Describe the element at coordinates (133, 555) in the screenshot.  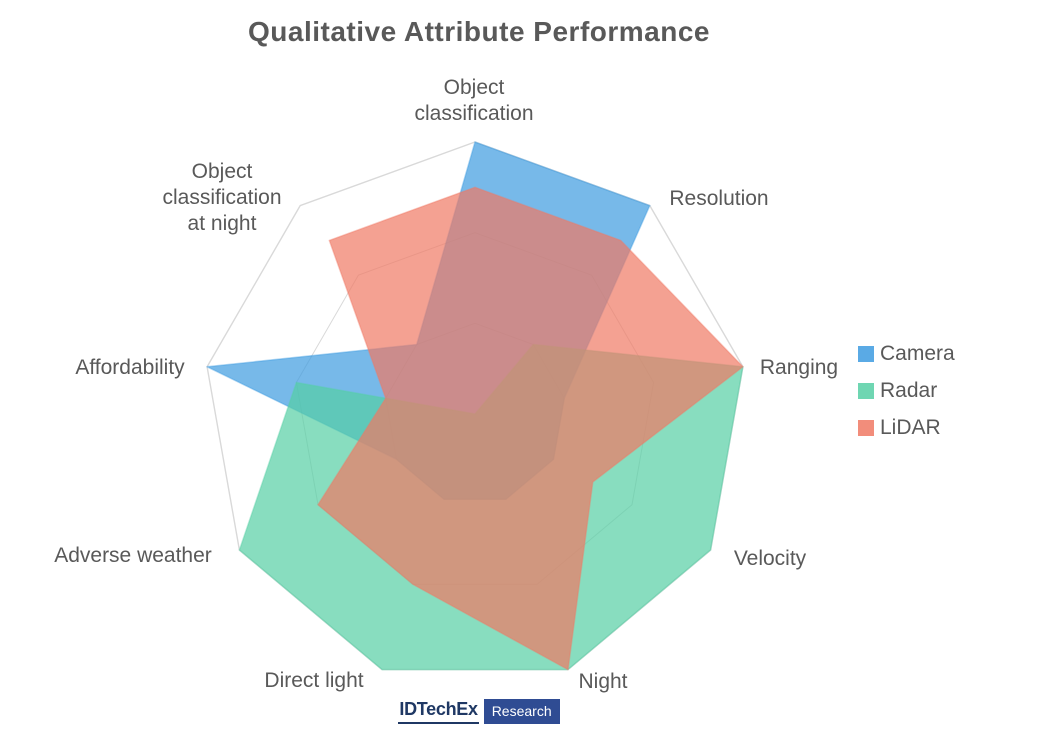
I see `axis-label-adverse-weather: Adverse weather` at that location.